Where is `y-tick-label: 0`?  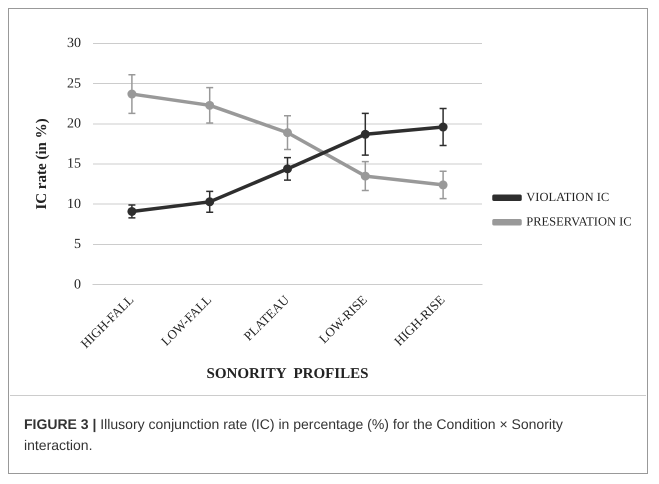 y-tick-label: 0 is located at coordinates (77, 284).